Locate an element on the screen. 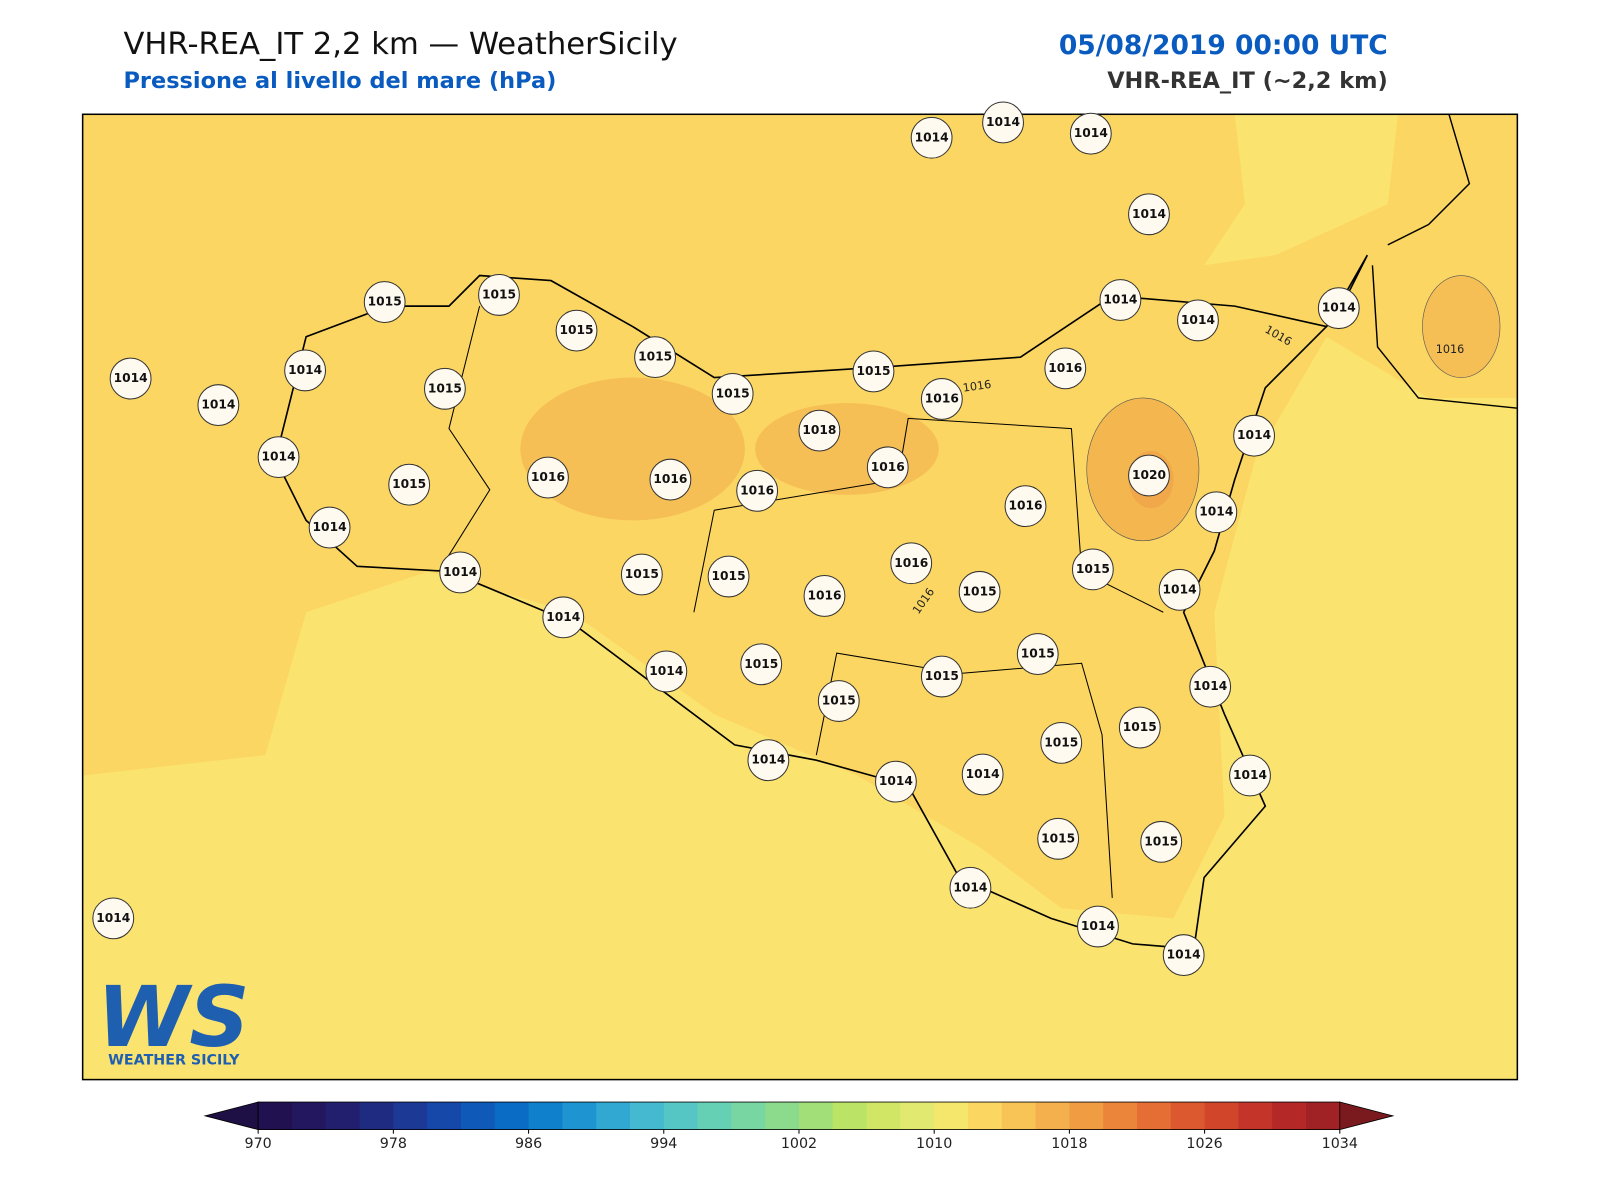 The height and width of the screenshot is (1200, 1600). colorbar-tick-label: 970 is located at coordinates (258, 1144).